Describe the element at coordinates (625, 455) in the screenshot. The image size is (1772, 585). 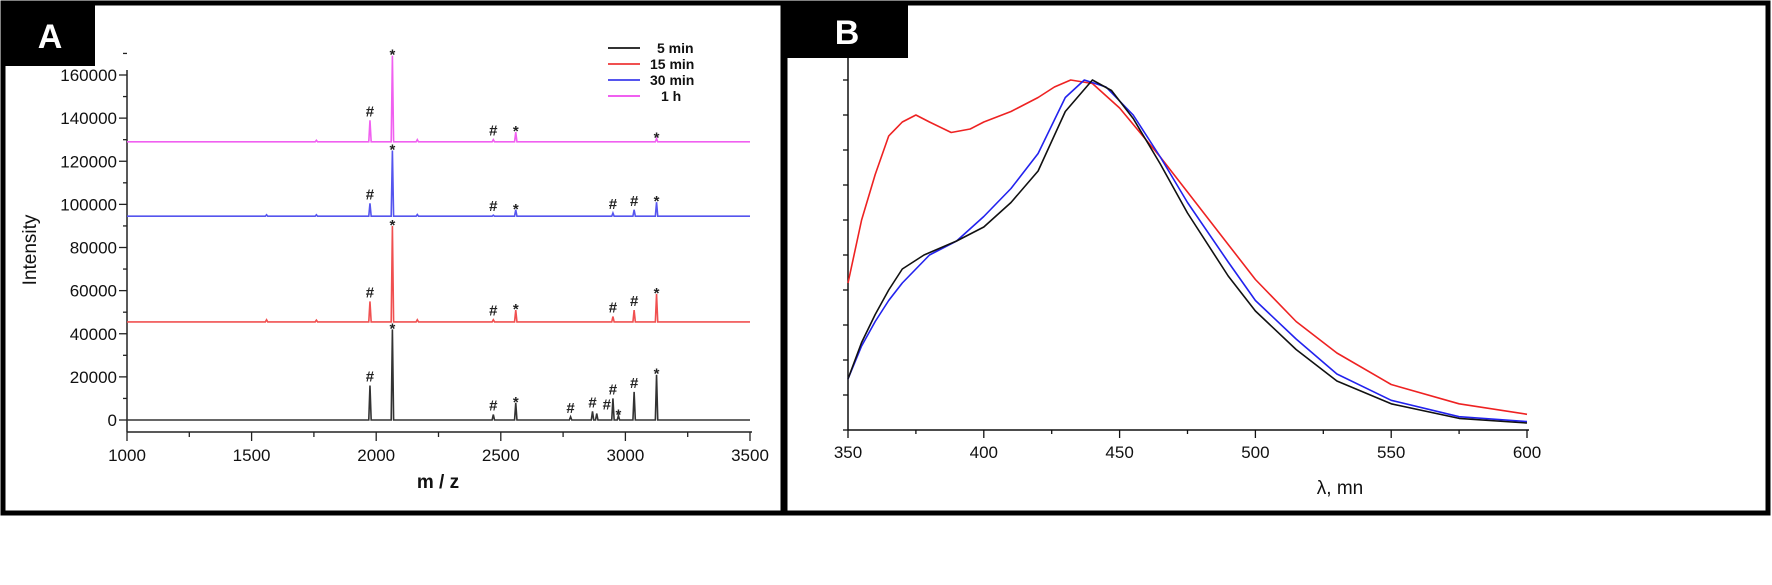
I see `x-tick-label-a: 3000` at that location.